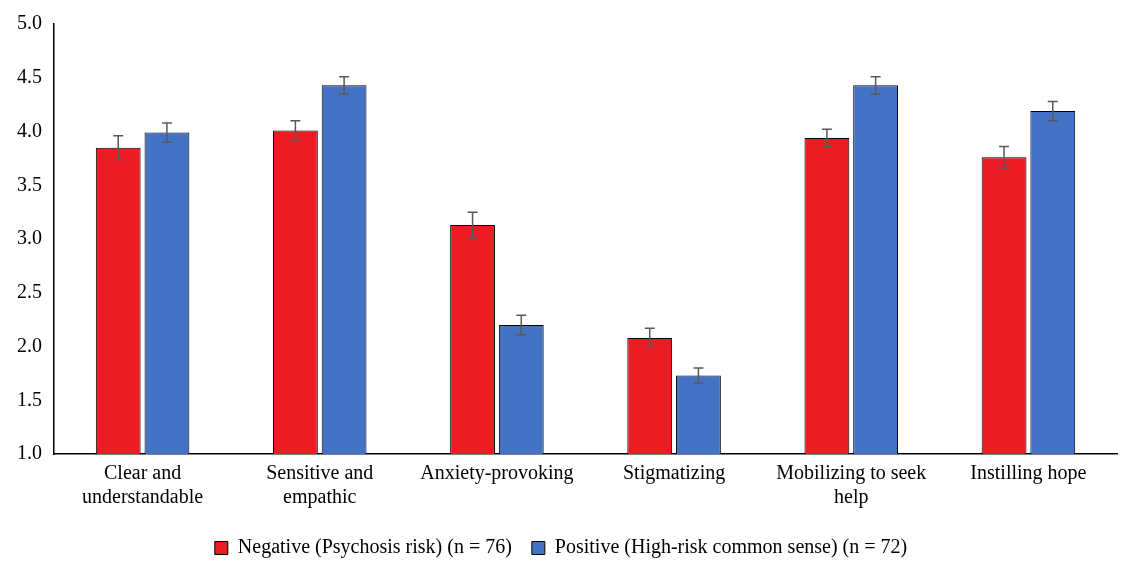 The width and height of the screenshot is (1127, 573). I want to click on legend-label: Negative (Psychosis risk) (n = 76), so click(374, 547).